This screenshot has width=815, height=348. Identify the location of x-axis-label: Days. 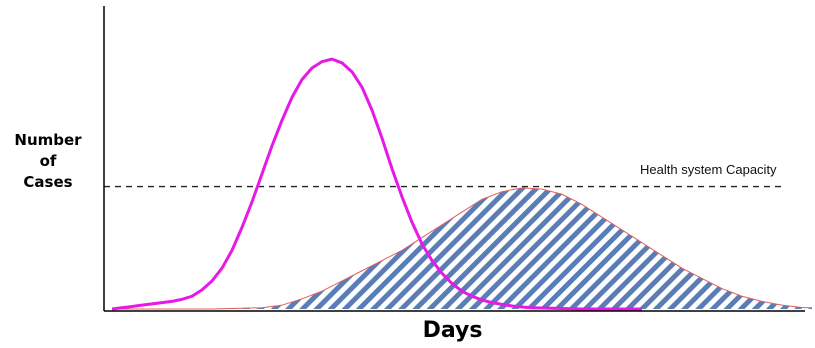
(452, 330).